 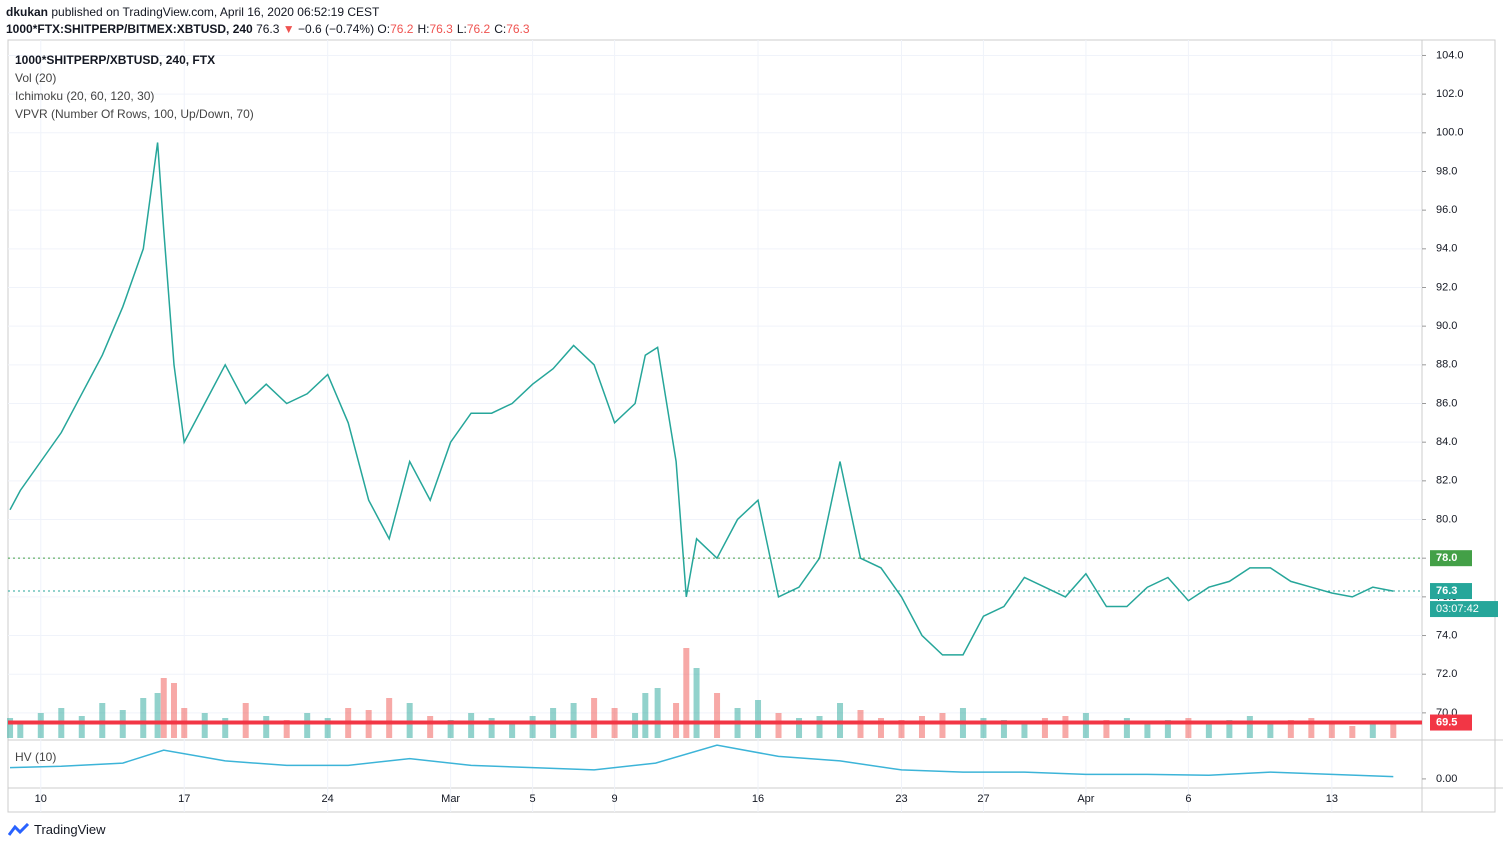 What do you see at coordinates (1446, 326) in the screenshot?
I see `y-tick-label: 90.0` at bounding box center [1446, 326].